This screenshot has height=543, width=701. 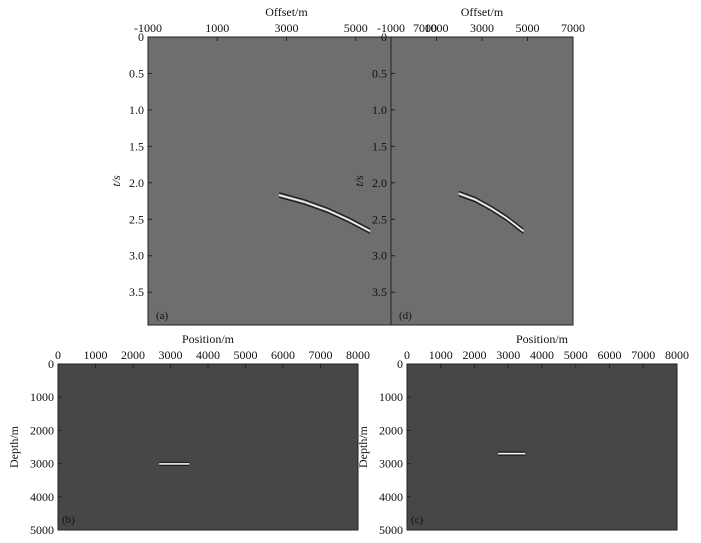 I want to click on panel-label: (b), so click(x=68, y=520).